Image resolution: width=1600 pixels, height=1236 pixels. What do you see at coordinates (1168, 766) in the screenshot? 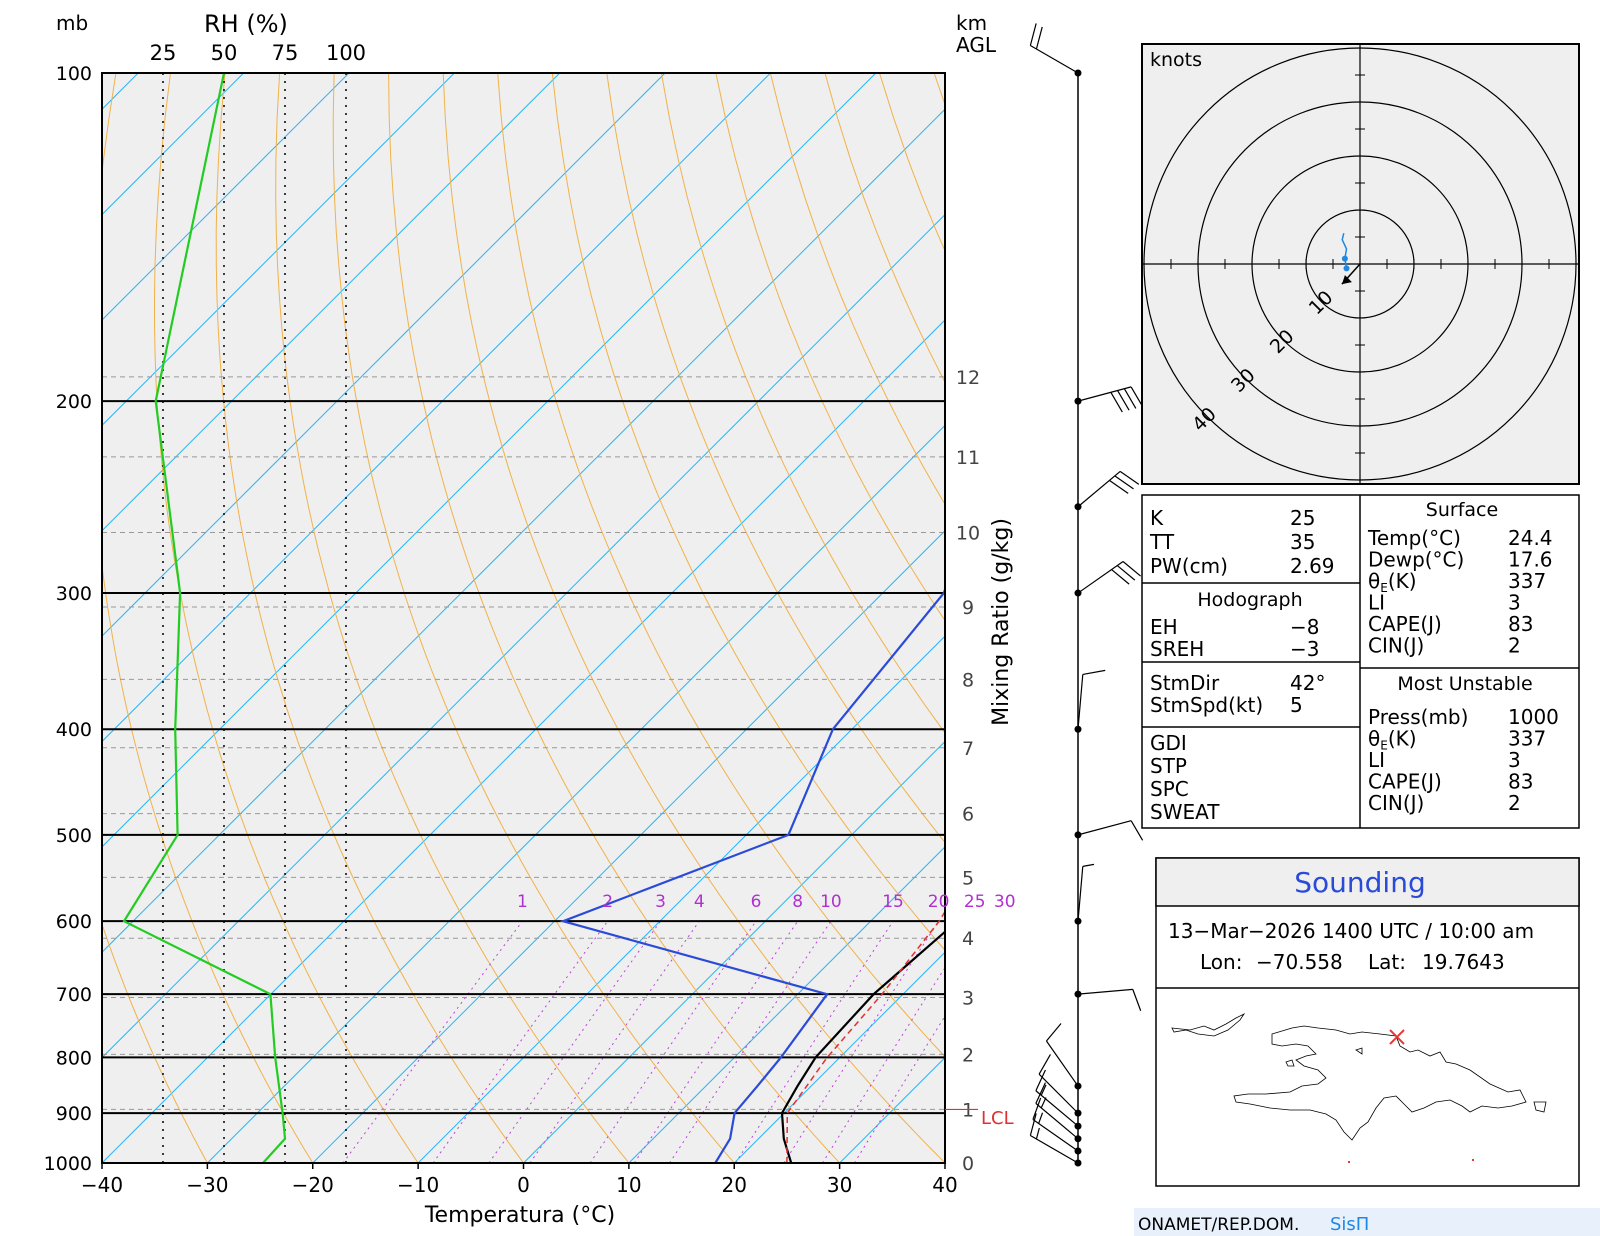
I see `misc-index-label: STP` at bounding box center [1168, 766].